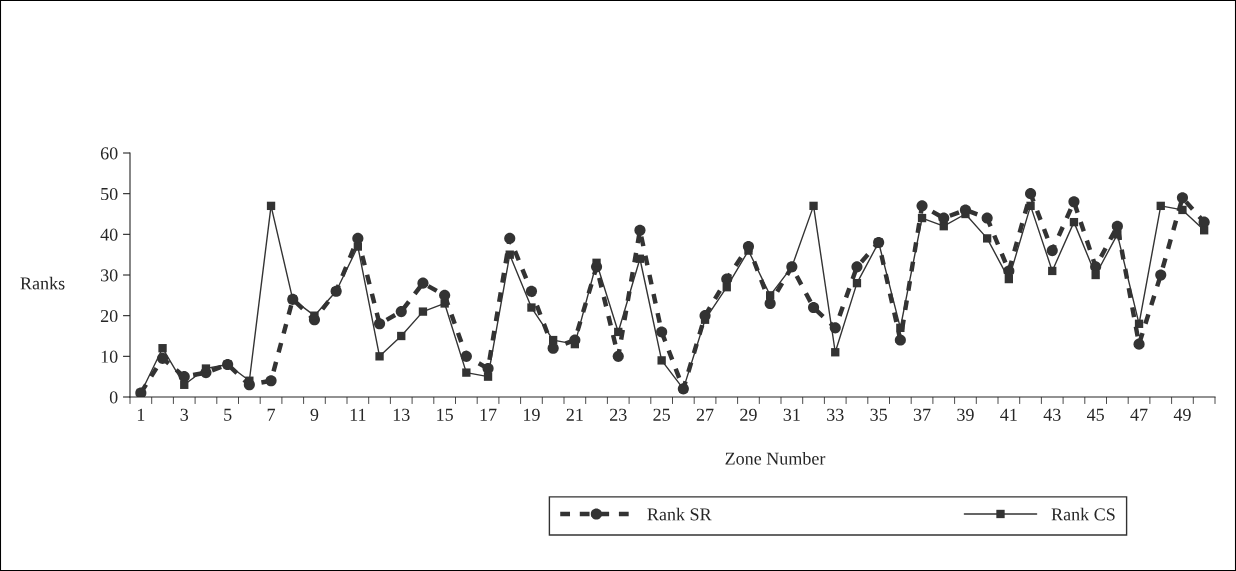  What do you see at coordinates (1008, 414) in the screenshot?
I see `x-tick-label: 41` at bounding box center [1008, 414].